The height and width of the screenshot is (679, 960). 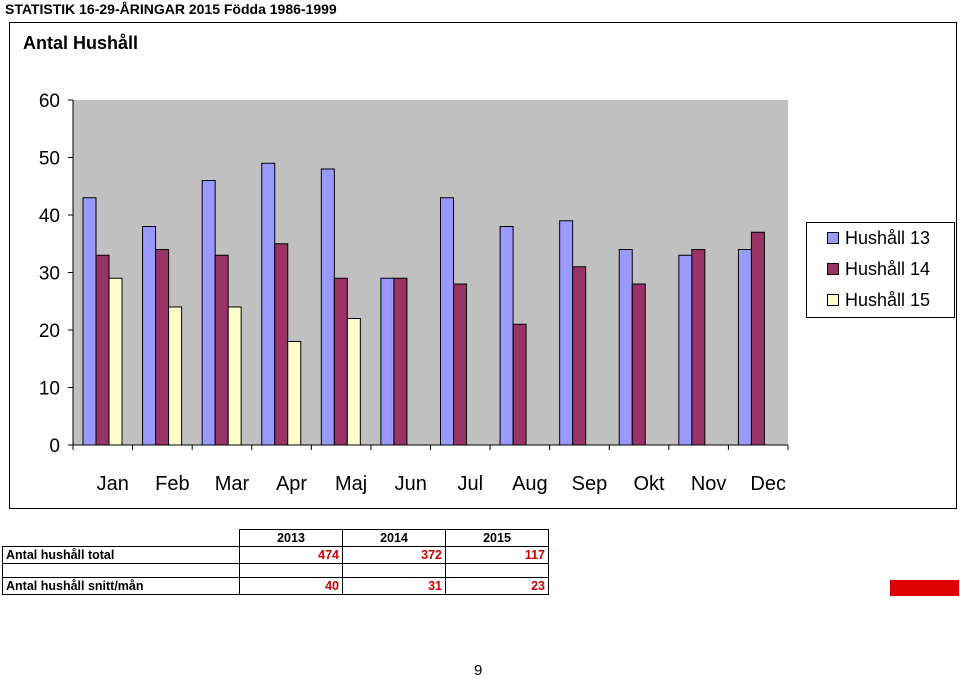 What do you see at coordinates (172, 484) in the screenshot?
I see `x-tick-label: Feb` at bounding box center [172, 484].